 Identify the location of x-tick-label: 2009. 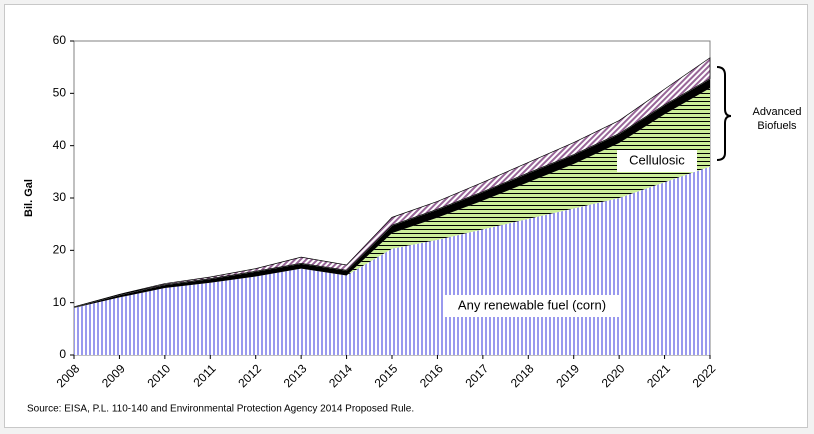
(113, 375).